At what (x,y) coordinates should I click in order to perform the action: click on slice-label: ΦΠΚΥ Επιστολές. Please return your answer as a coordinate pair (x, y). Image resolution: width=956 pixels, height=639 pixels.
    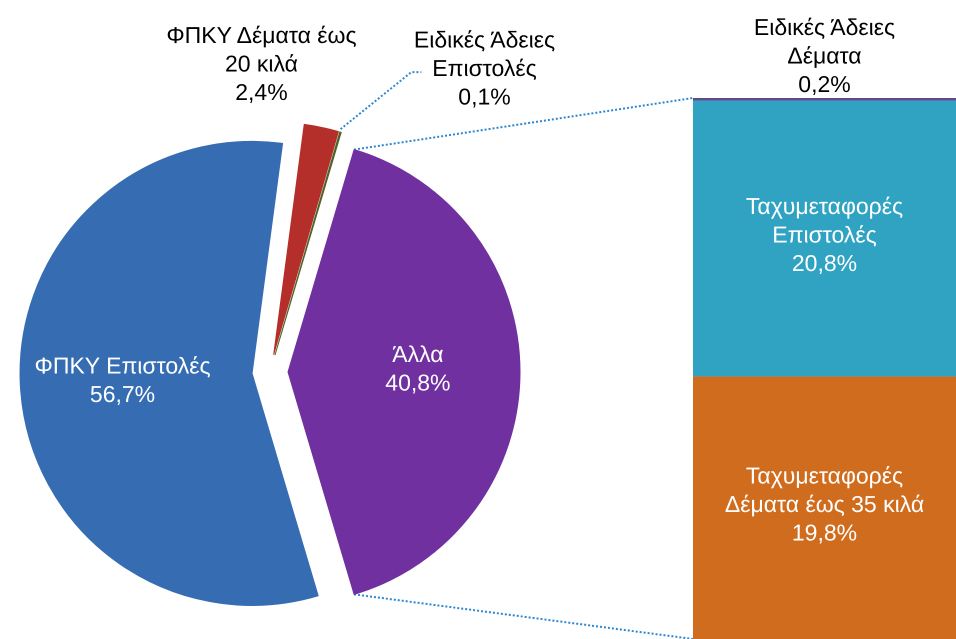
    Looking at the image, I should click on (122, 365).